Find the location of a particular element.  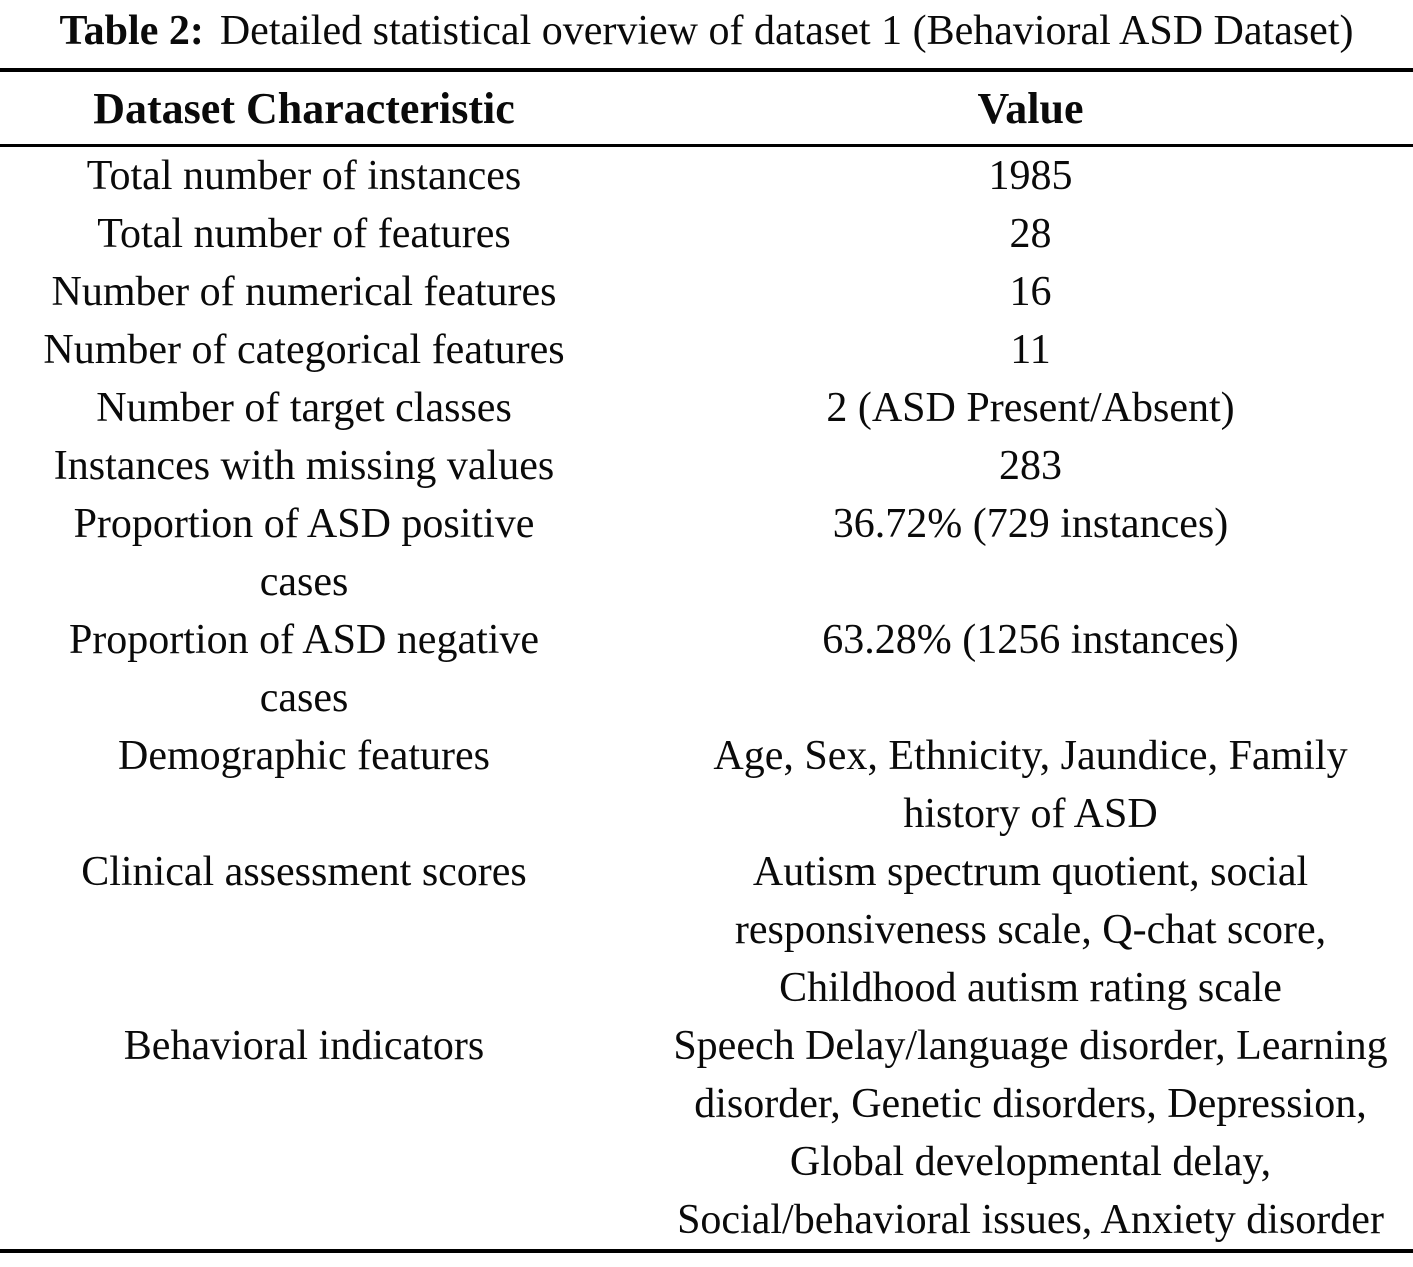

value-cell: 36.72% (729 instances) is located at coordinates (1030, 524).